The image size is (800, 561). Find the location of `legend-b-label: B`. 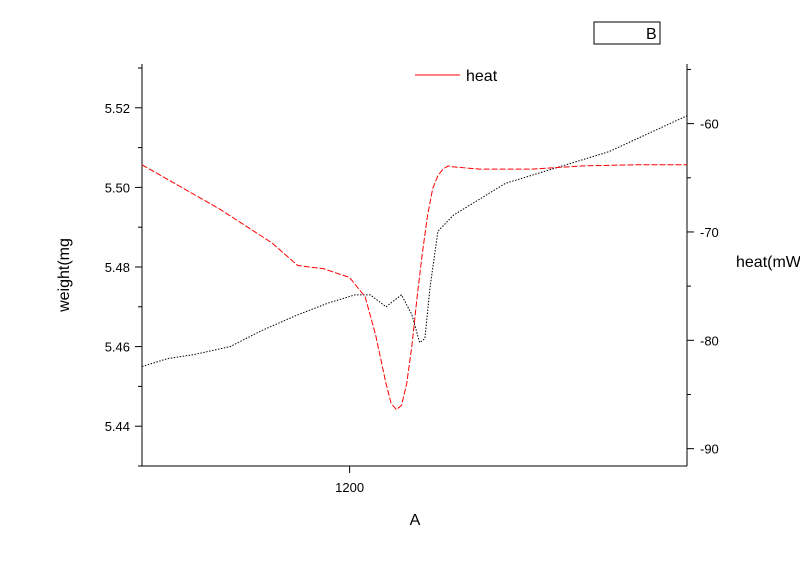

legend-b-label: B is located at coordinates (651, 34).